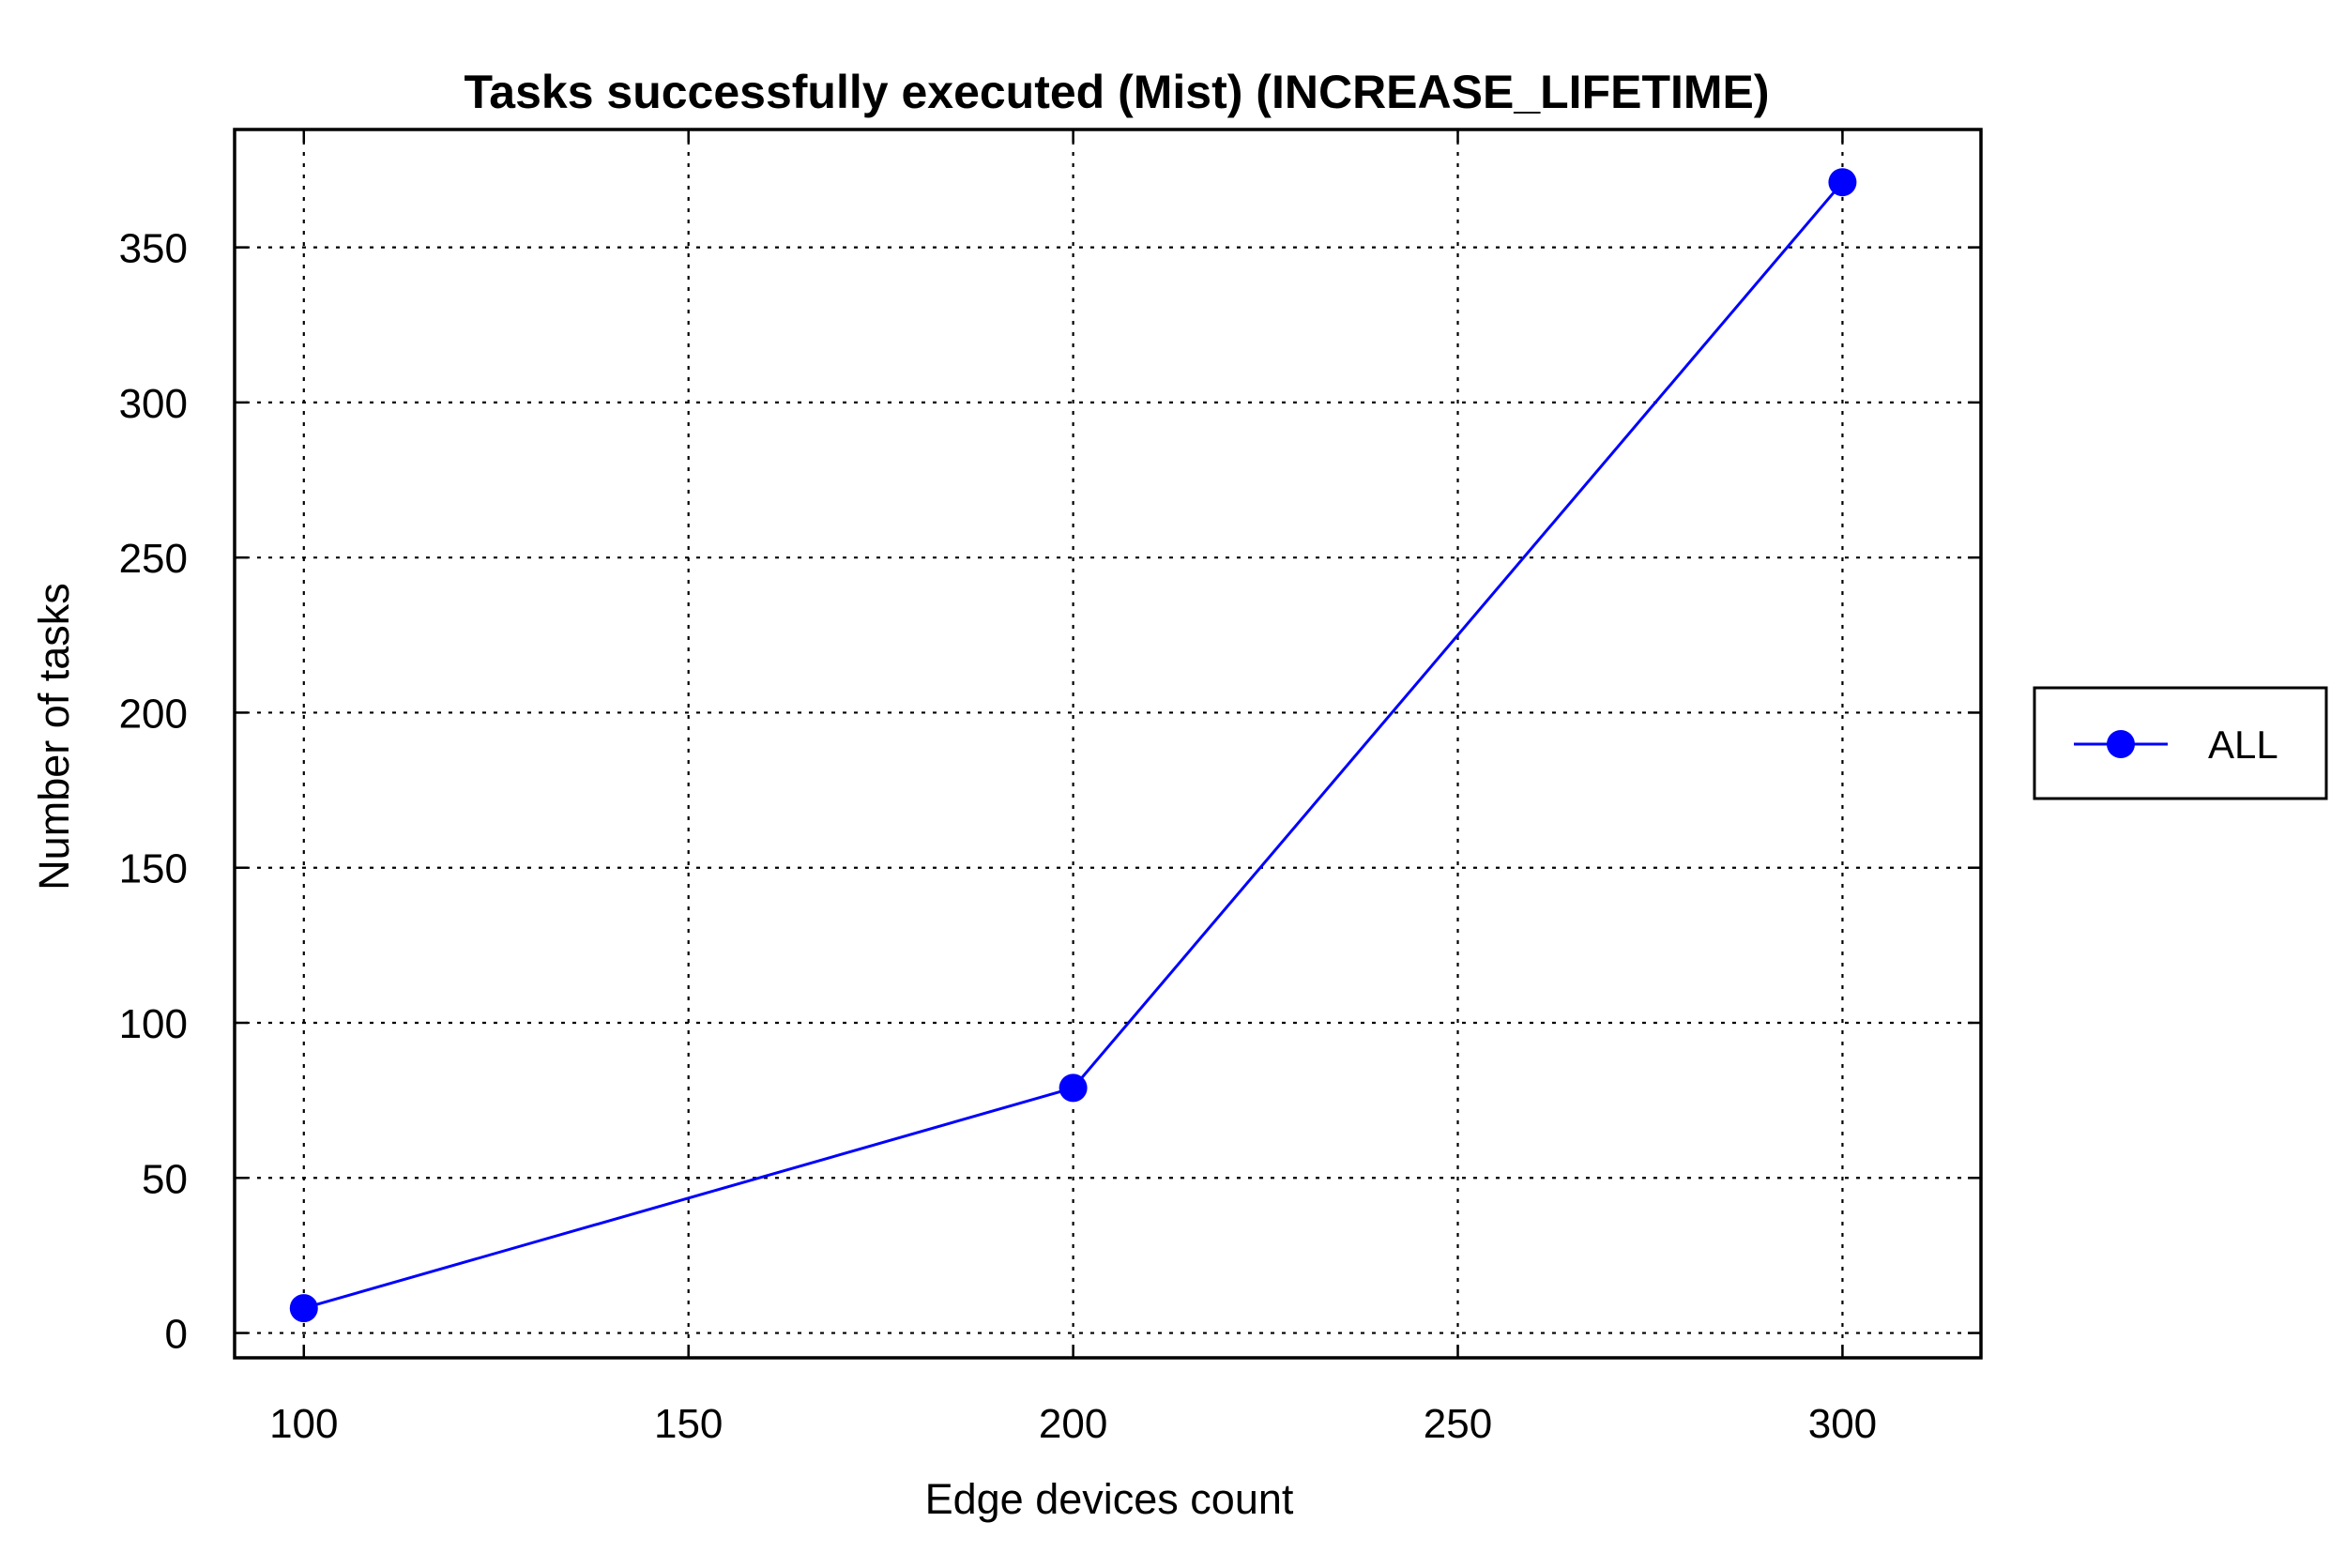  Describe the element at coordinates (2243, 745) in the screenshot. I see `legend-label-all: ALL` at that location.